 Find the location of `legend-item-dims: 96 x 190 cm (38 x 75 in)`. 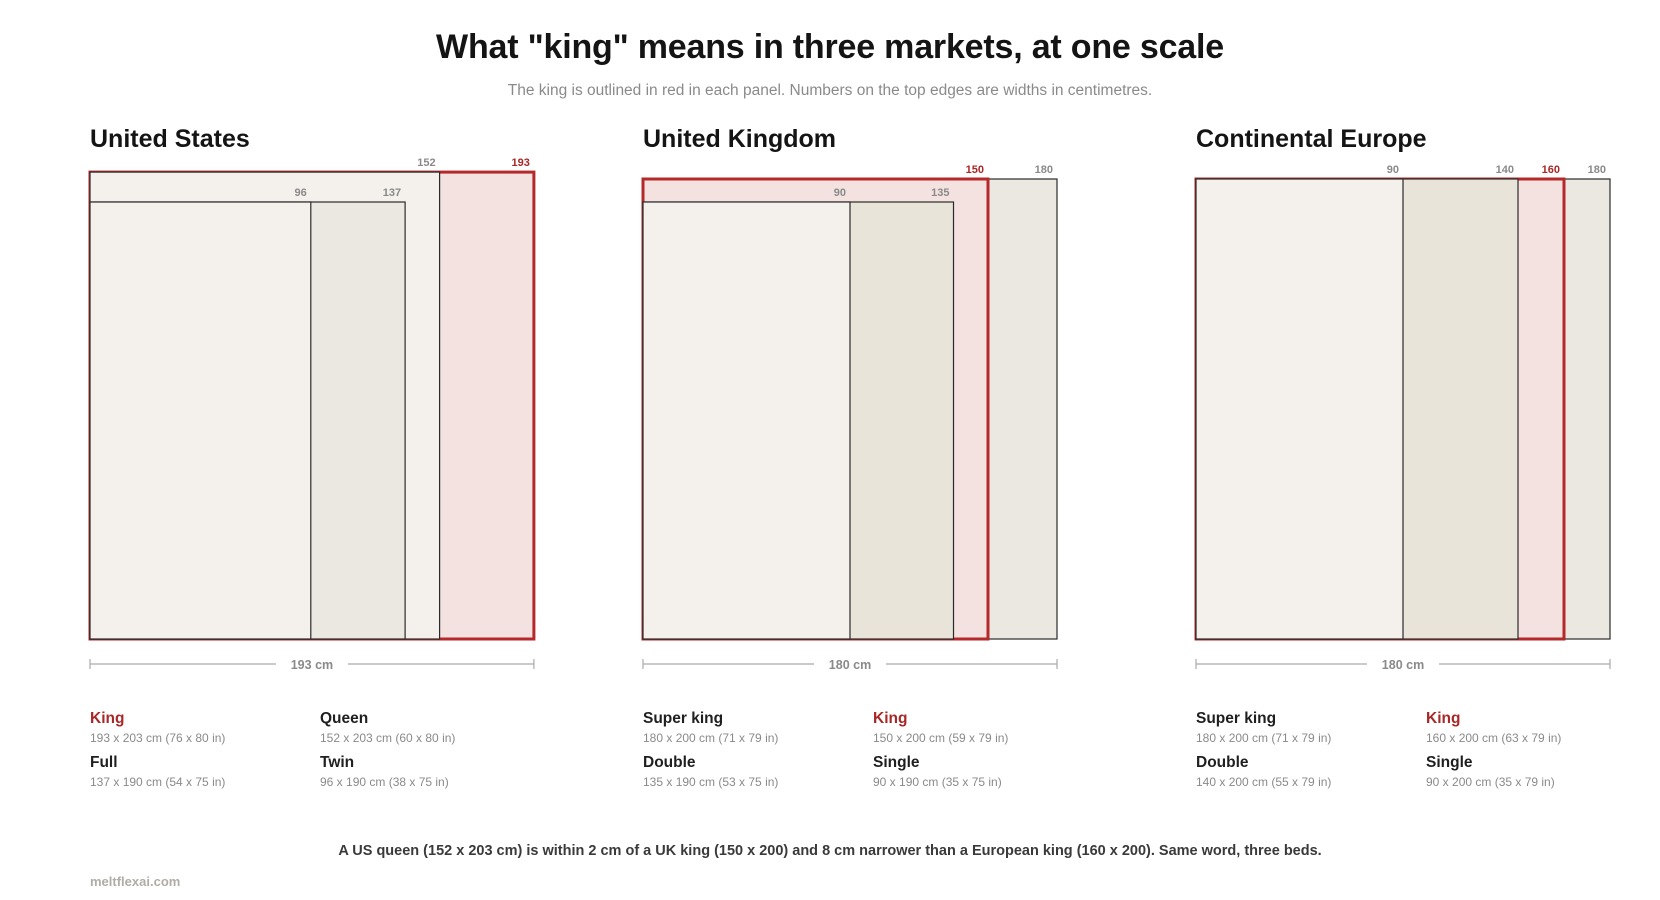

legend-item-dims: 96 x 190 cm (38 x 75 in) is located at coordinates (384, 782).